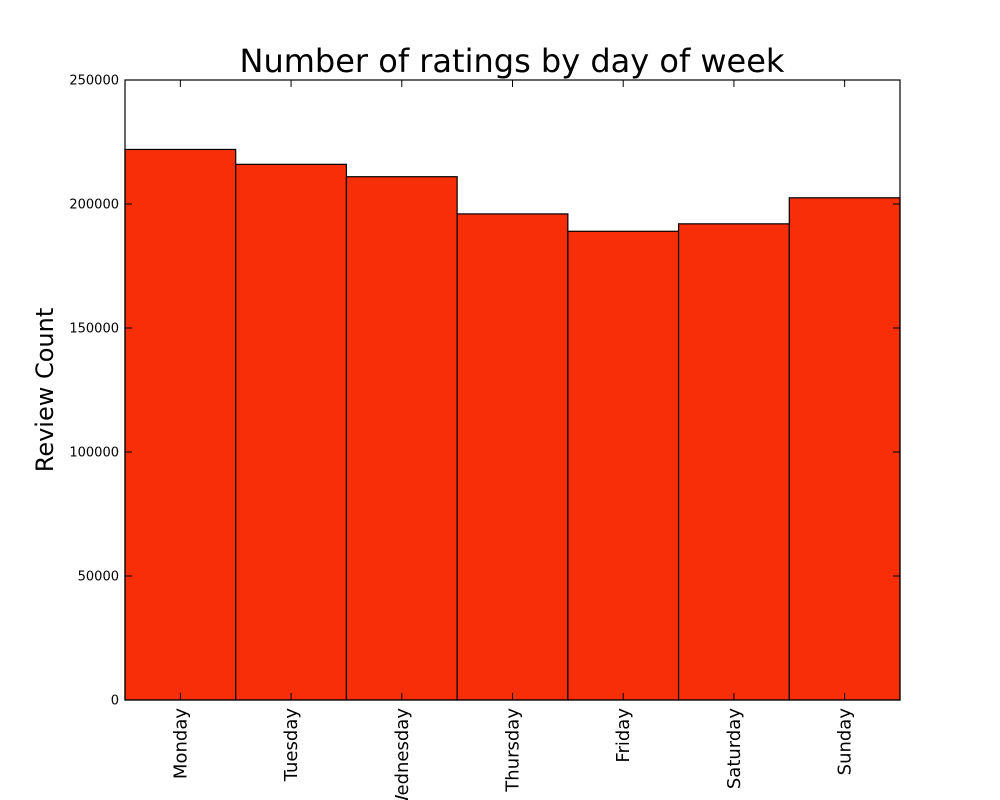  I want to click on y-tick-label: 50000, so click(98, 577).